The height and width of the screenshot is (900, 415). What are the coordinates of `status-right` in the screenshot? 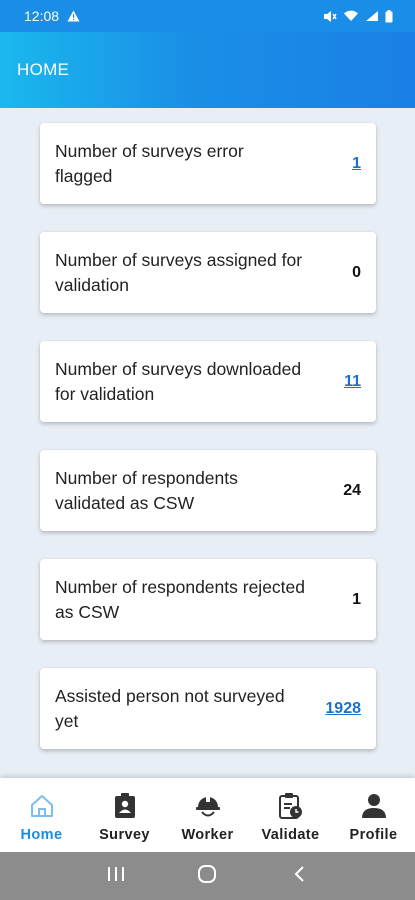 It's located at (358, 16).